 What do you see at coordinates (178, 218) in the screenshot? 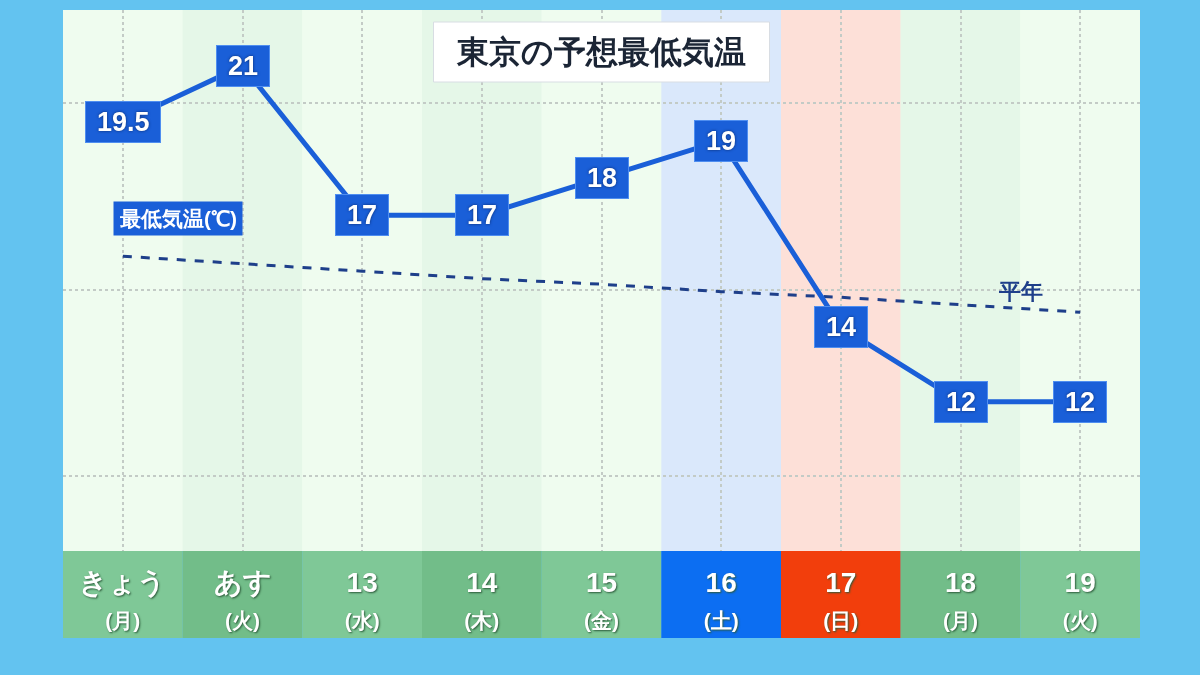
I see `y-axis-title: 最低気温(℃)` at bounding box center [178, 218].